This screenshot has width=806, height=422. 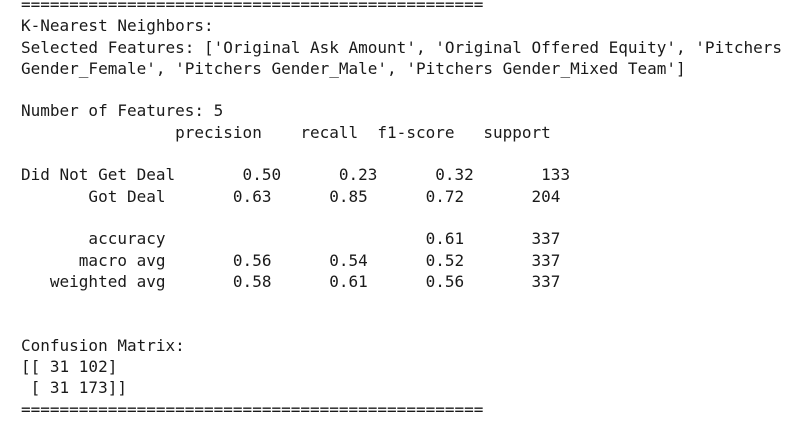 I want to click on number-of-features: Number of Features: 5, so click(x=122, y=111).